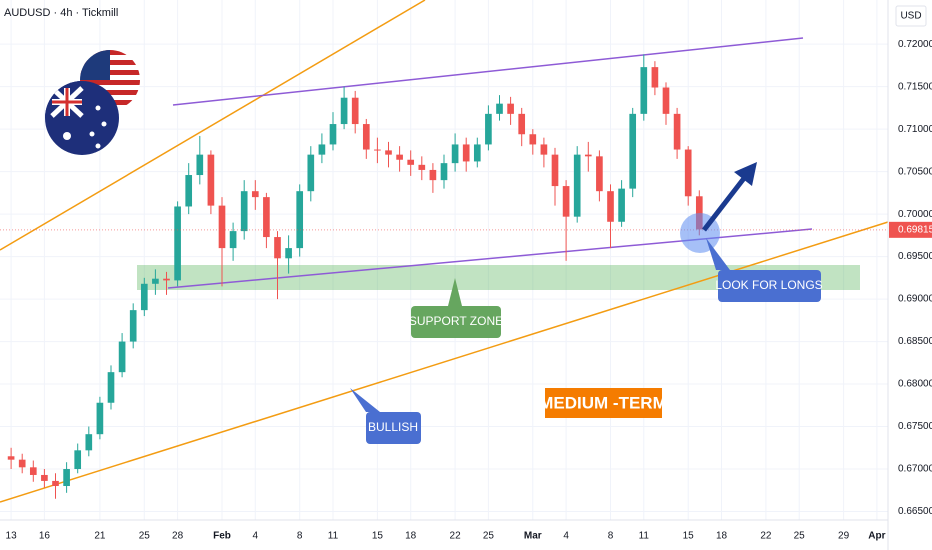 The height and width of the screenshot is (550, 932). Describe the element at coordinates (566, 536) in the screenshot. I see `x-tick-label: 4` at that location.